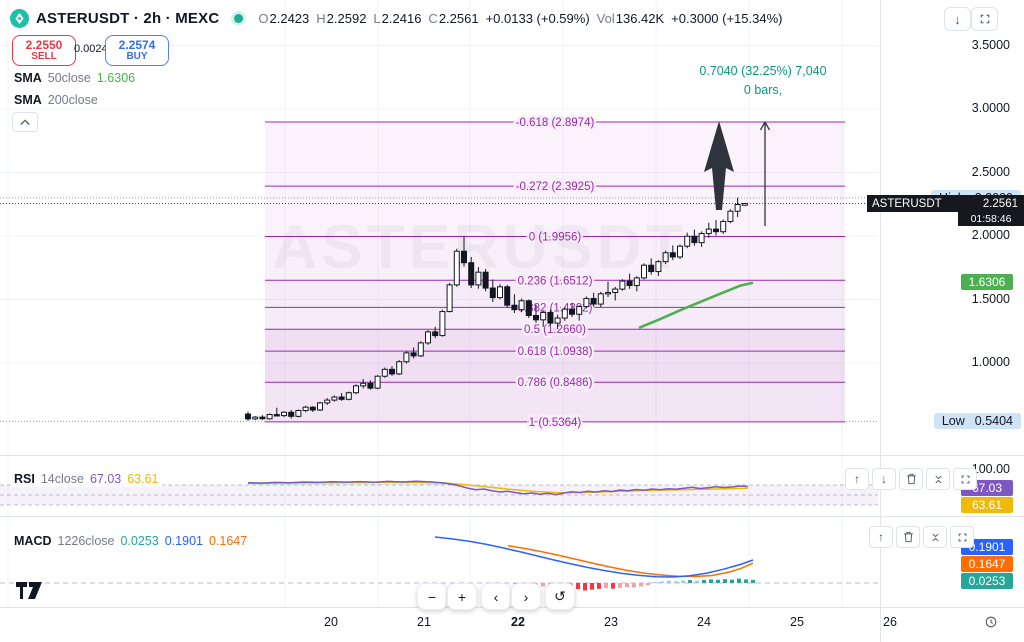 This screenshot has width=1024, height=642. Describe the element at coordinates (555, 352) in the screenshot. I see `fib-level-label: 0.618 (1.0938)` at that location.